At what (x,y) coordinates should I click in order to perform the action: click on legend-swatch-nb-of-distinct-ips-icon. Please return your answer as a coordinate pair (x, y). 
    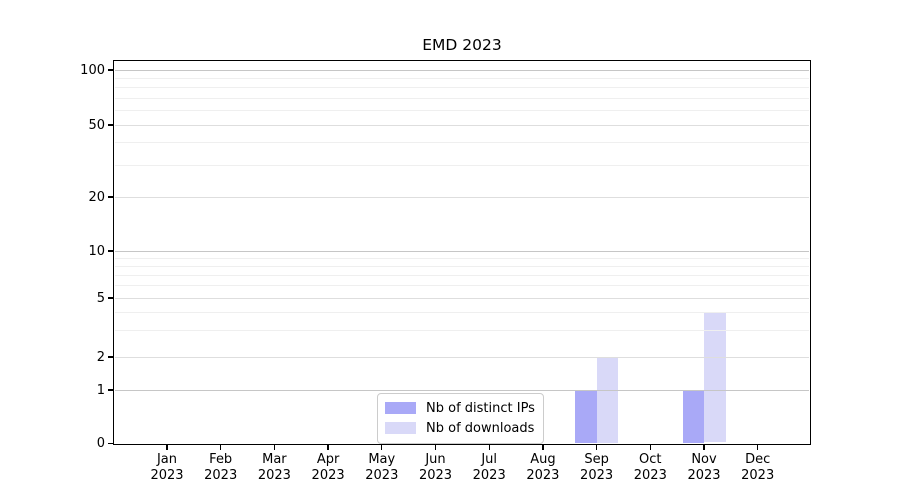
    Looking at the image, I should click on (400, 408).